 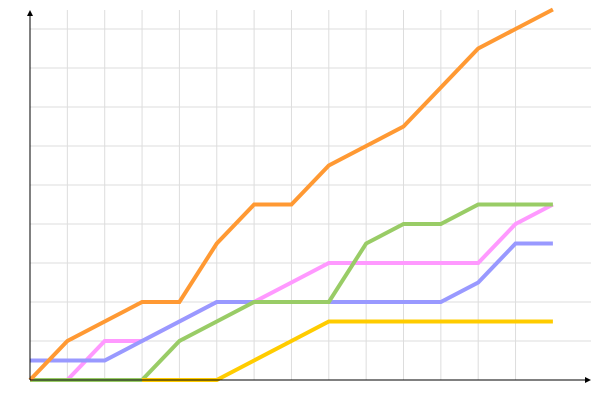 I want to click on x-axis-arrow, so click(x=588, y=380).